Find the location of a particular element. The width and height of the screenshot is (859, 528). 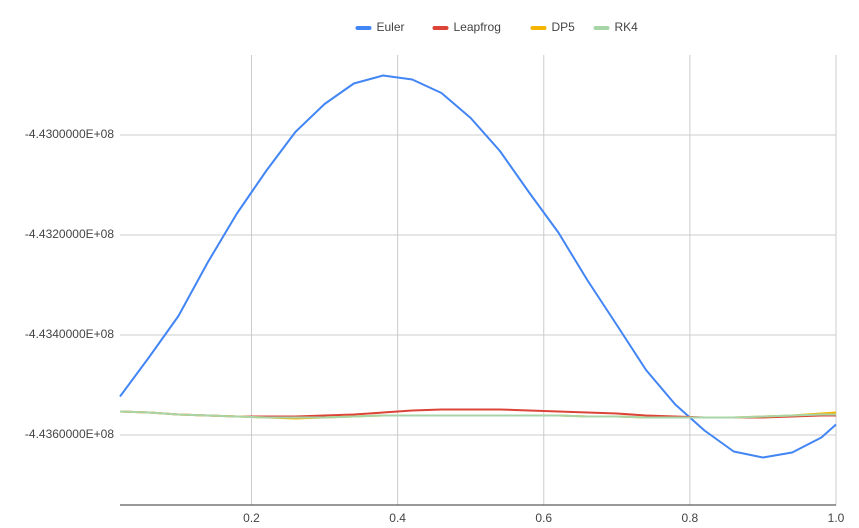

x-tick-label: 1.0 is located at coordinates (836, 518).